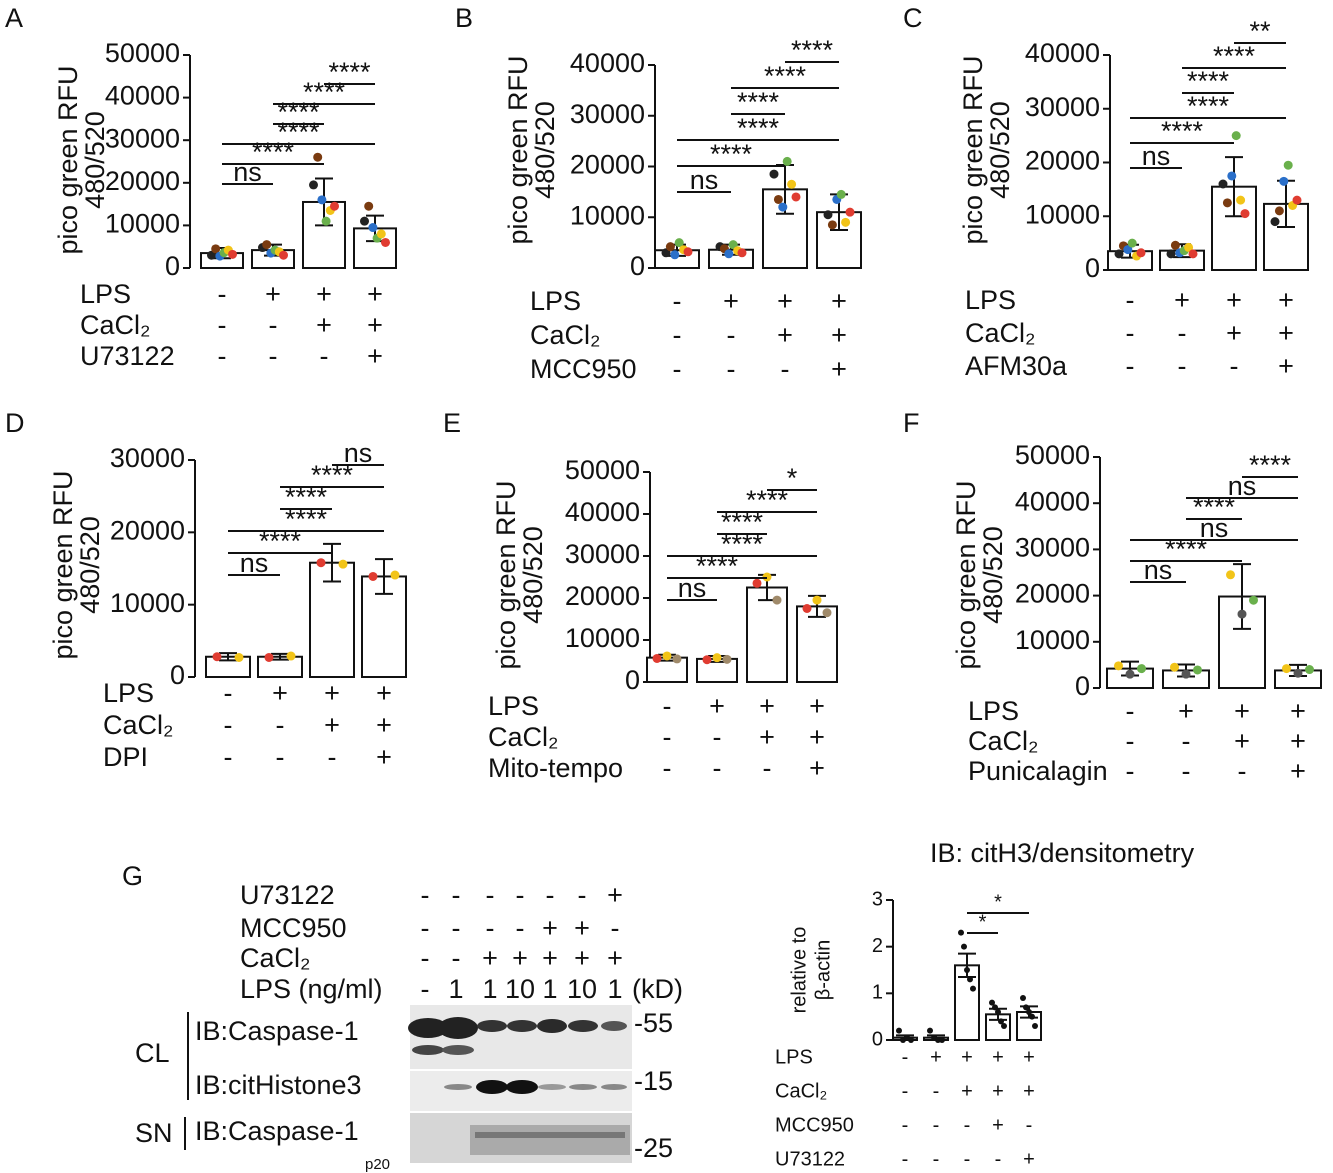 This screenshot has width=1333, height=1173. I want to click on y-axis-label: pico green RFU, so click(63, 564).